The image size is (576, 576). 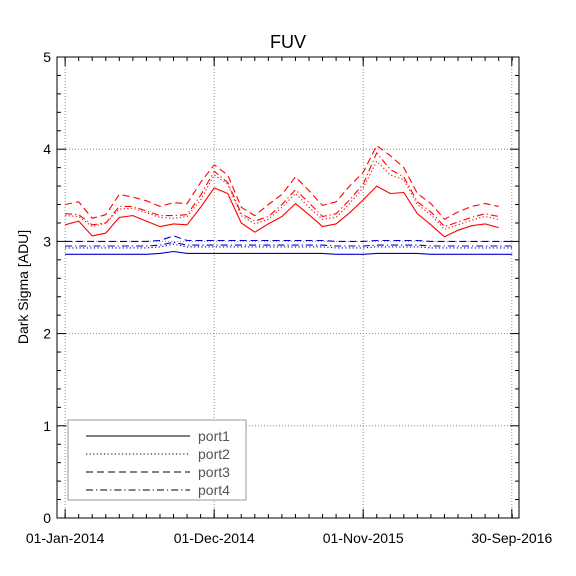 What do you see at coordinates (289, 238) in the screenshot?
I see `series-blue-port3-line` at bounding box center [289, 238].